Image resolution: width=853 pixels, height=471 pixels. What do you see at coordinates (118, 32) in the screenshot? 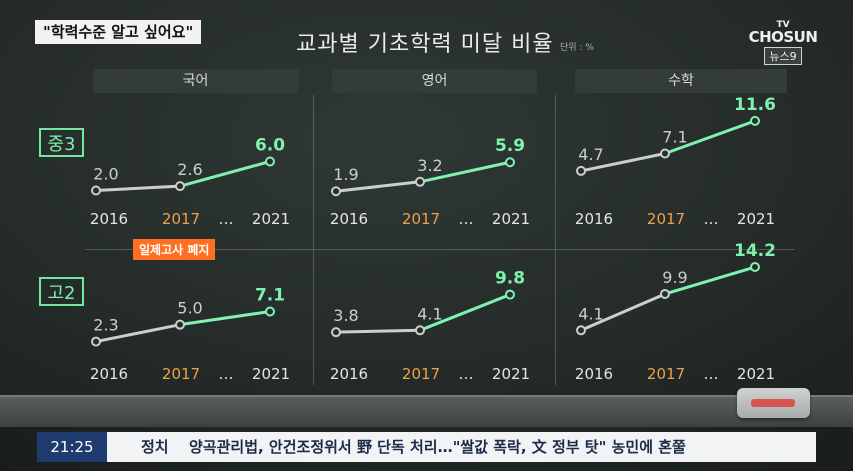
I see `quote-banner: "학력수준 알고 싶어요"` at bounding box center [118, 32].